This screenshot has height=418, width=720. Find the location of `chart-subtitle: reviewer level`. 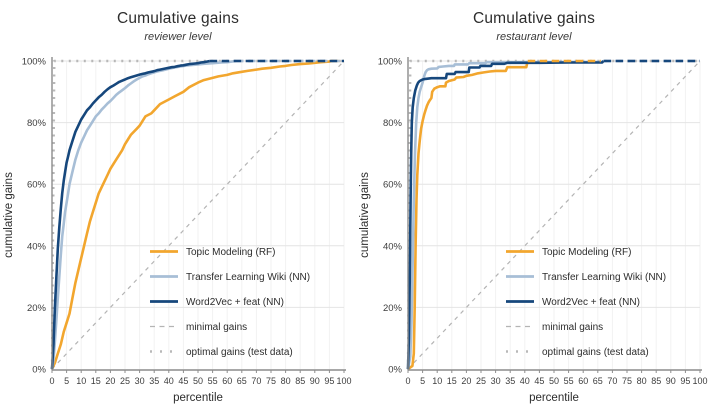

chart-subtitle: reviewer level is located at coordinates (178, 37).